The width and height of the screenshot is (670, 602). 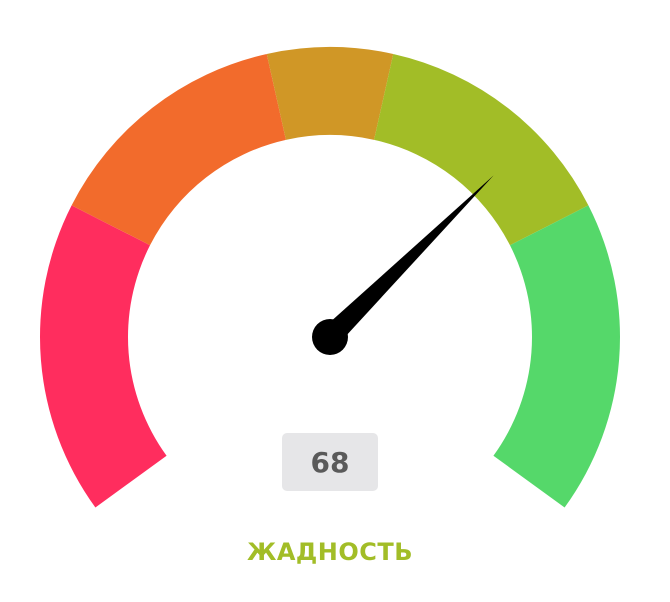 I want to click on gauge-value-box: 68, so click(x=330, y=462).